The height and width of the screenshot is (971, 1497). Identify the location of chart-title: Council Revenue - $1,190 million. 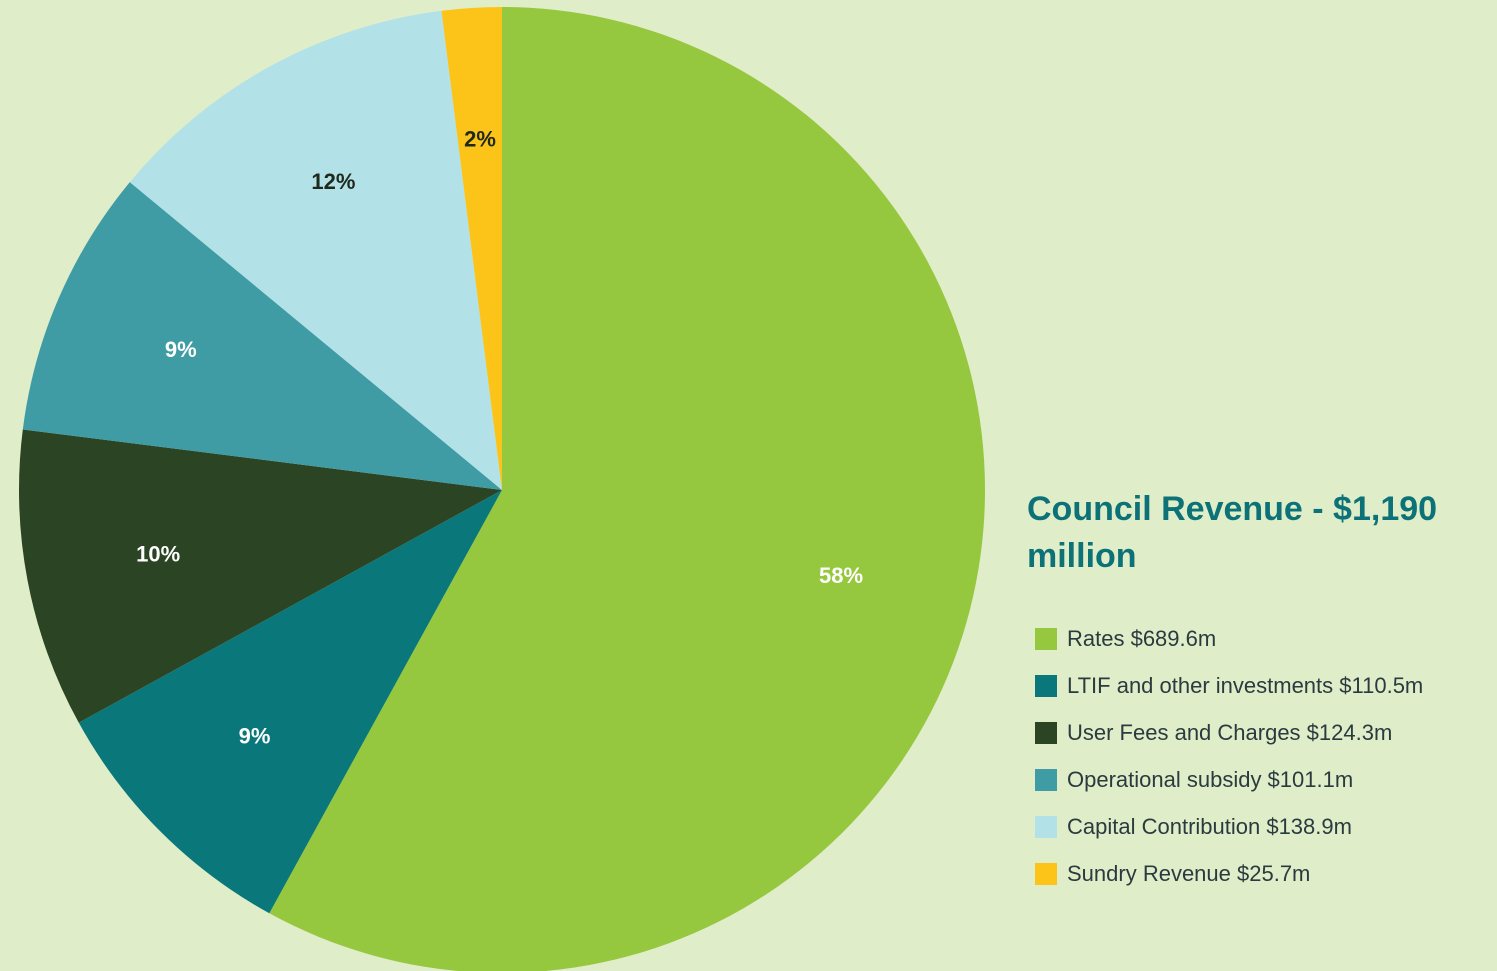
(1232, 532).